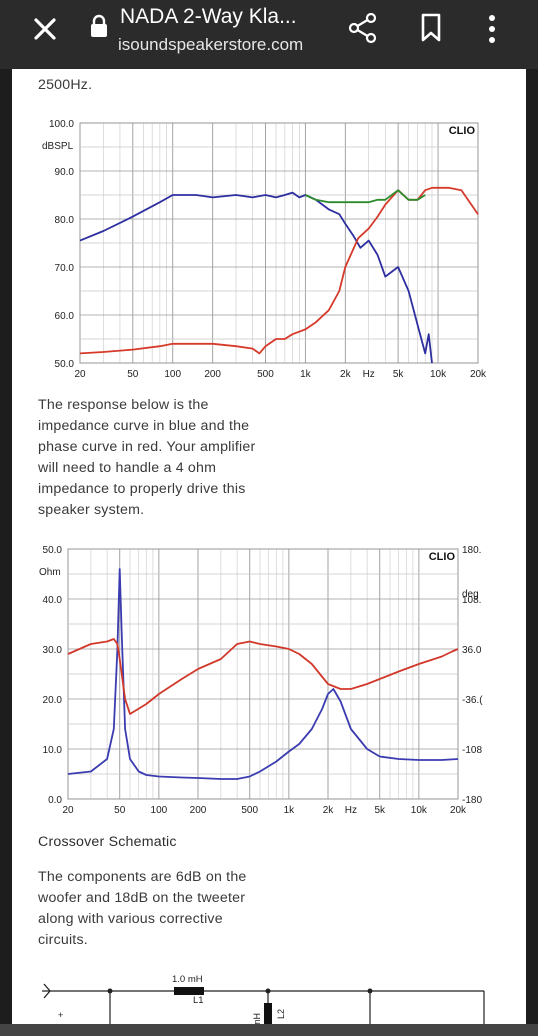  Describe the element at coordinates (60, 1015) in the screenshot. I see `plus-label: +` at that location.